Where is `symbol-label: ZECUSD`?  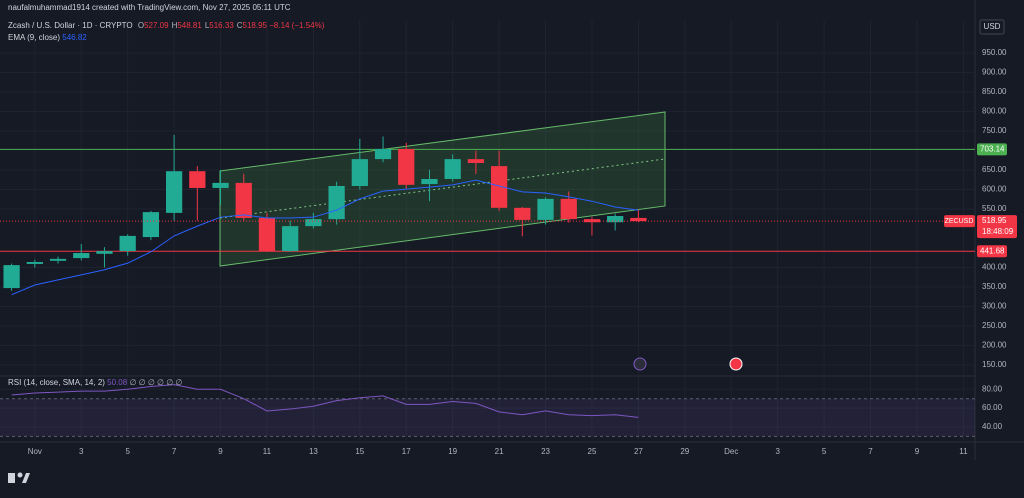
symbol-label: ZECUSD is located at coordinates (959, 221).